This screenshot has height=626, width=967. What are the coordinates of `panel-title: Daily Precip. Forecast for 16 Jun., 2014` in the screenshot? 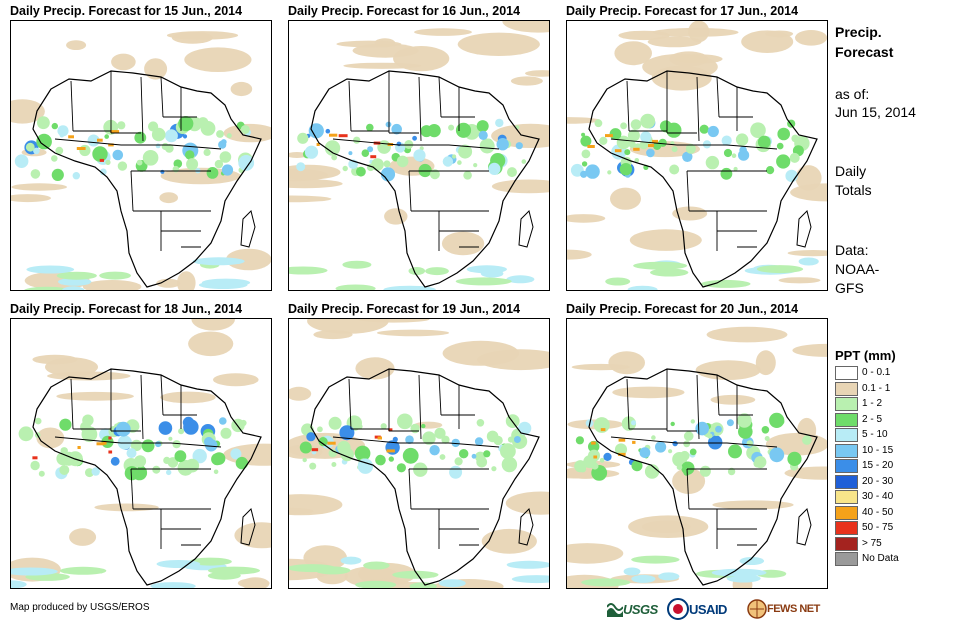 It's located at (404, 11).